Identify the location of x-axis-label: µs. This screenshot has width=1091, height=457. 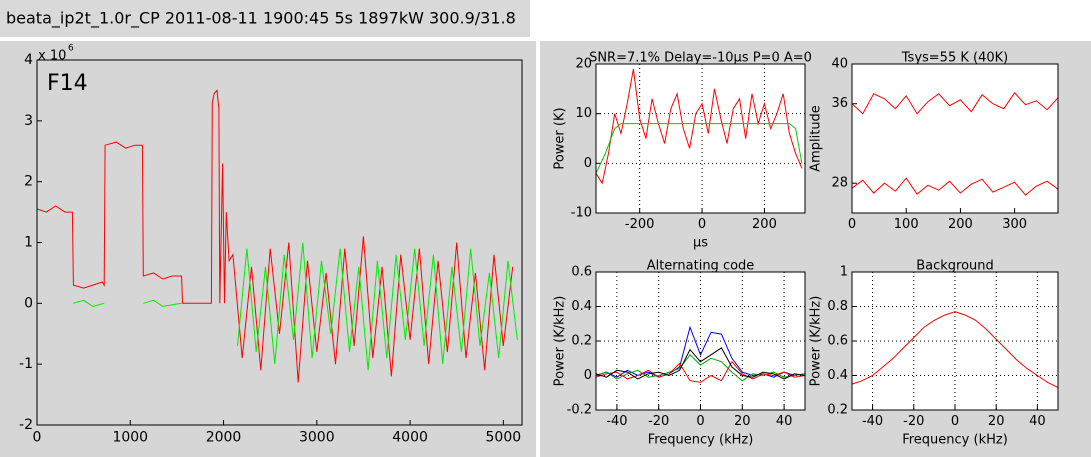
(700, 243).